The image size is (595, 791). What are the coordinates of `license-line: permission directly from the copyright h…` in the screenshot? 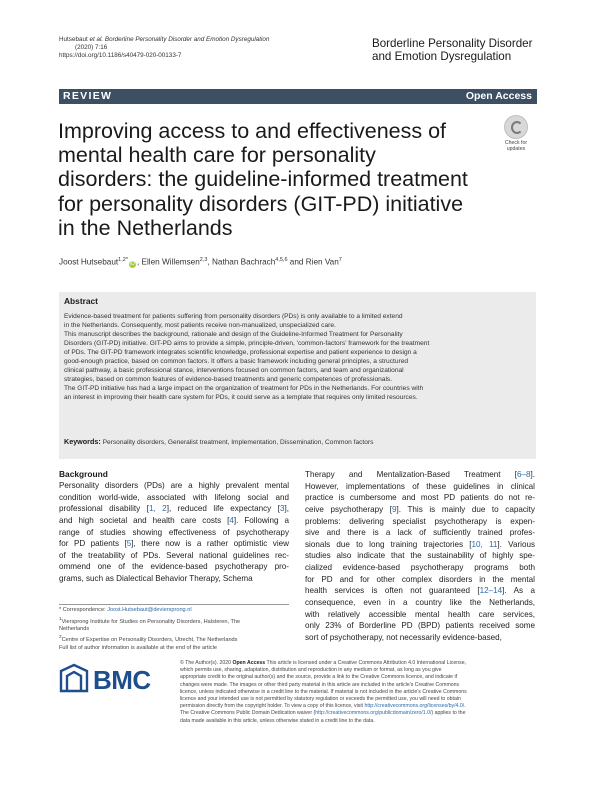 It's located at (323, 706).